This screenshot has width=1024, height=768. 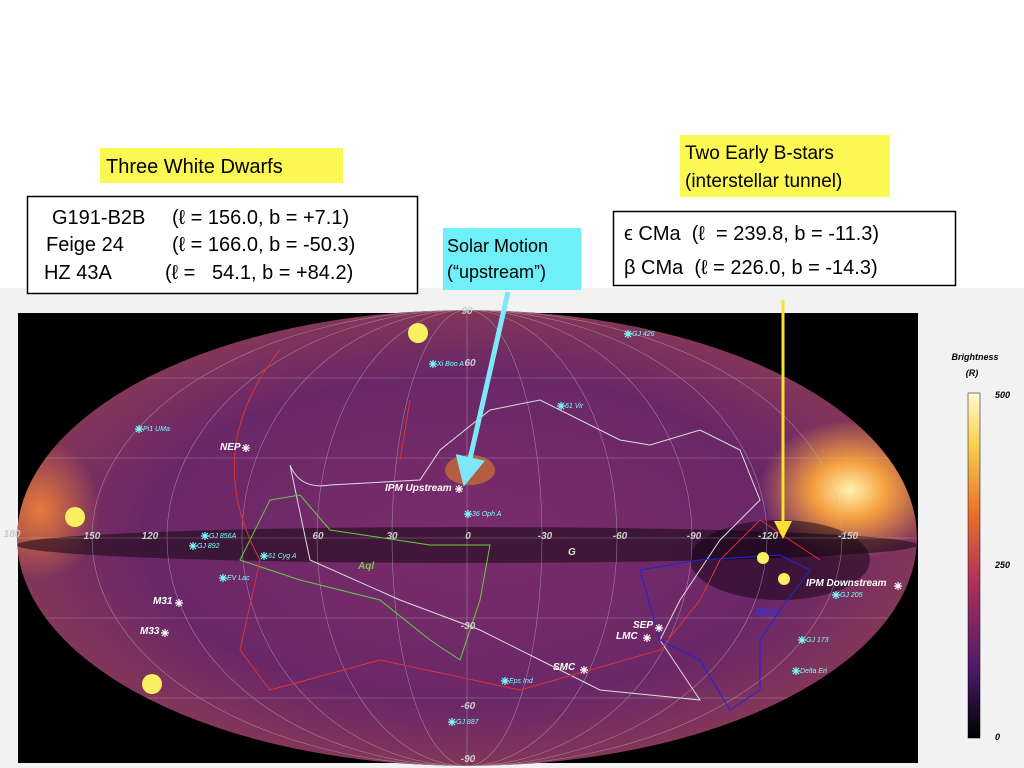 I want to click on longitude-label: 60, so click(x=318, y=536).